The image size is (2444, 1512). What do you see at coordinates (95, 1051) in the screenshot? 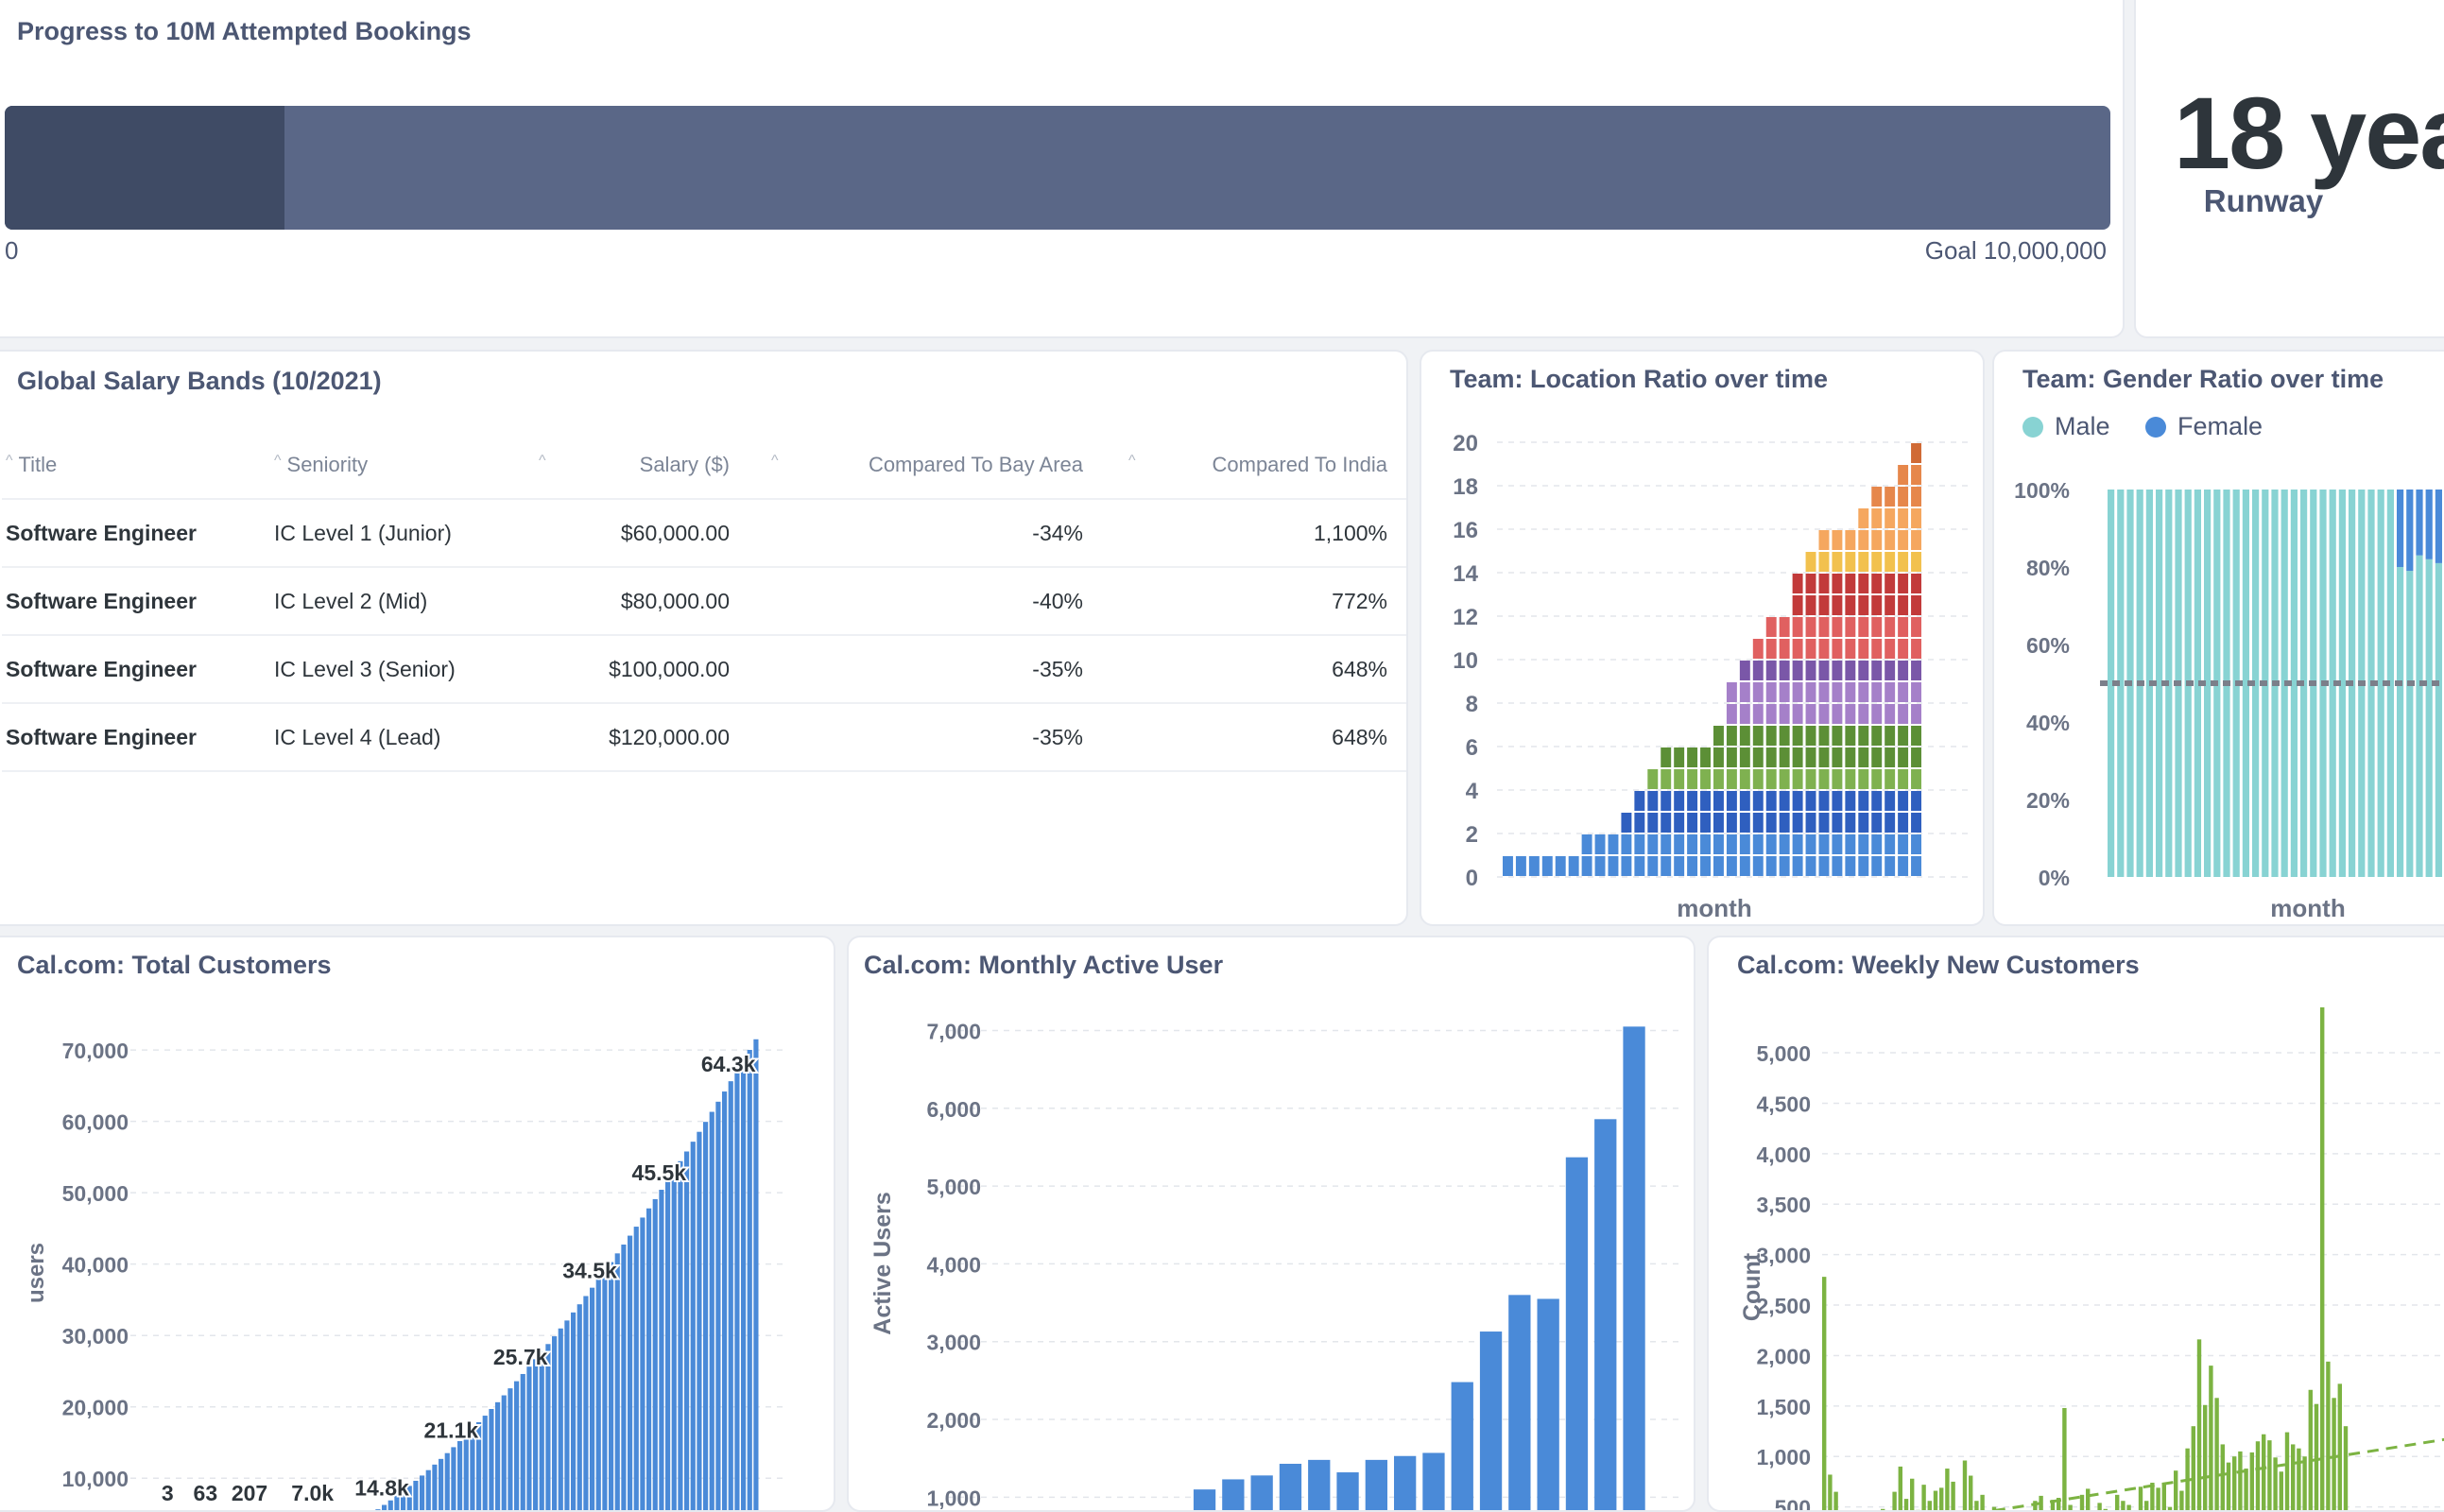
I see `y-tick-label: 70,000` at bounding box center [95, 1051].